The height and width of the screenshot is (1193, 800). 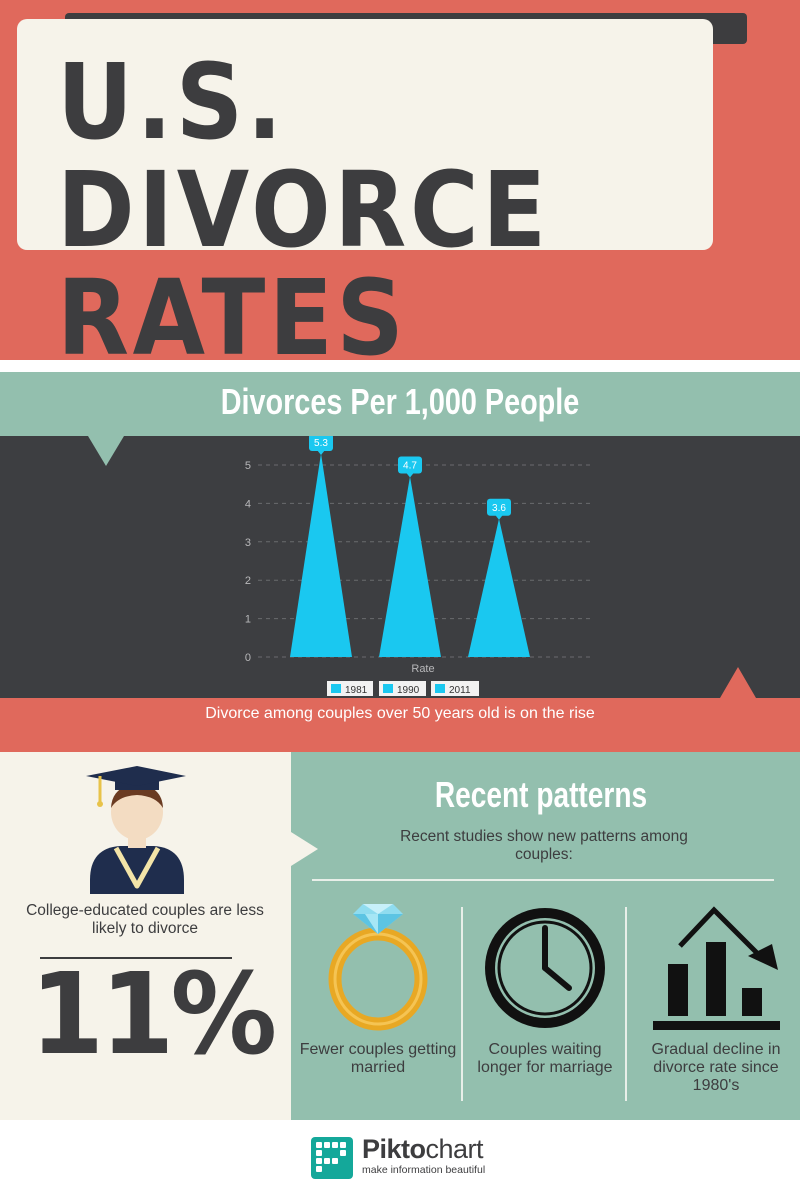 What do you see at coordinates (332, 1158) in the screenshot?
I see `piktochart-logo-icon` at bounding box center [332, 1158].